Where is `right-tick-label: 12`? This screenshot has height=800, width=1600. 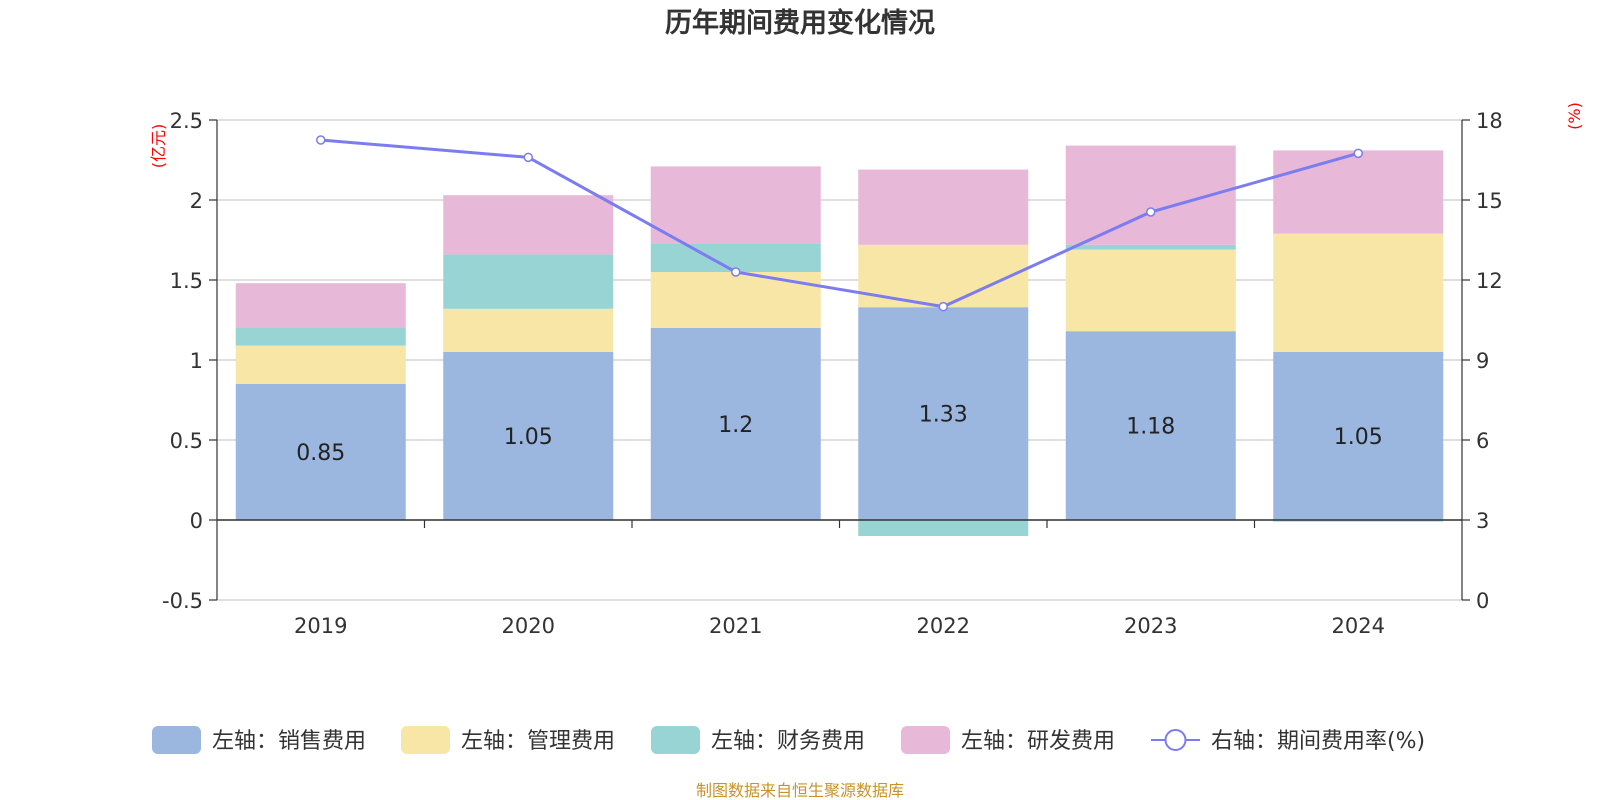
right-tick-label: 12 is located at coordinates (1489, 281).